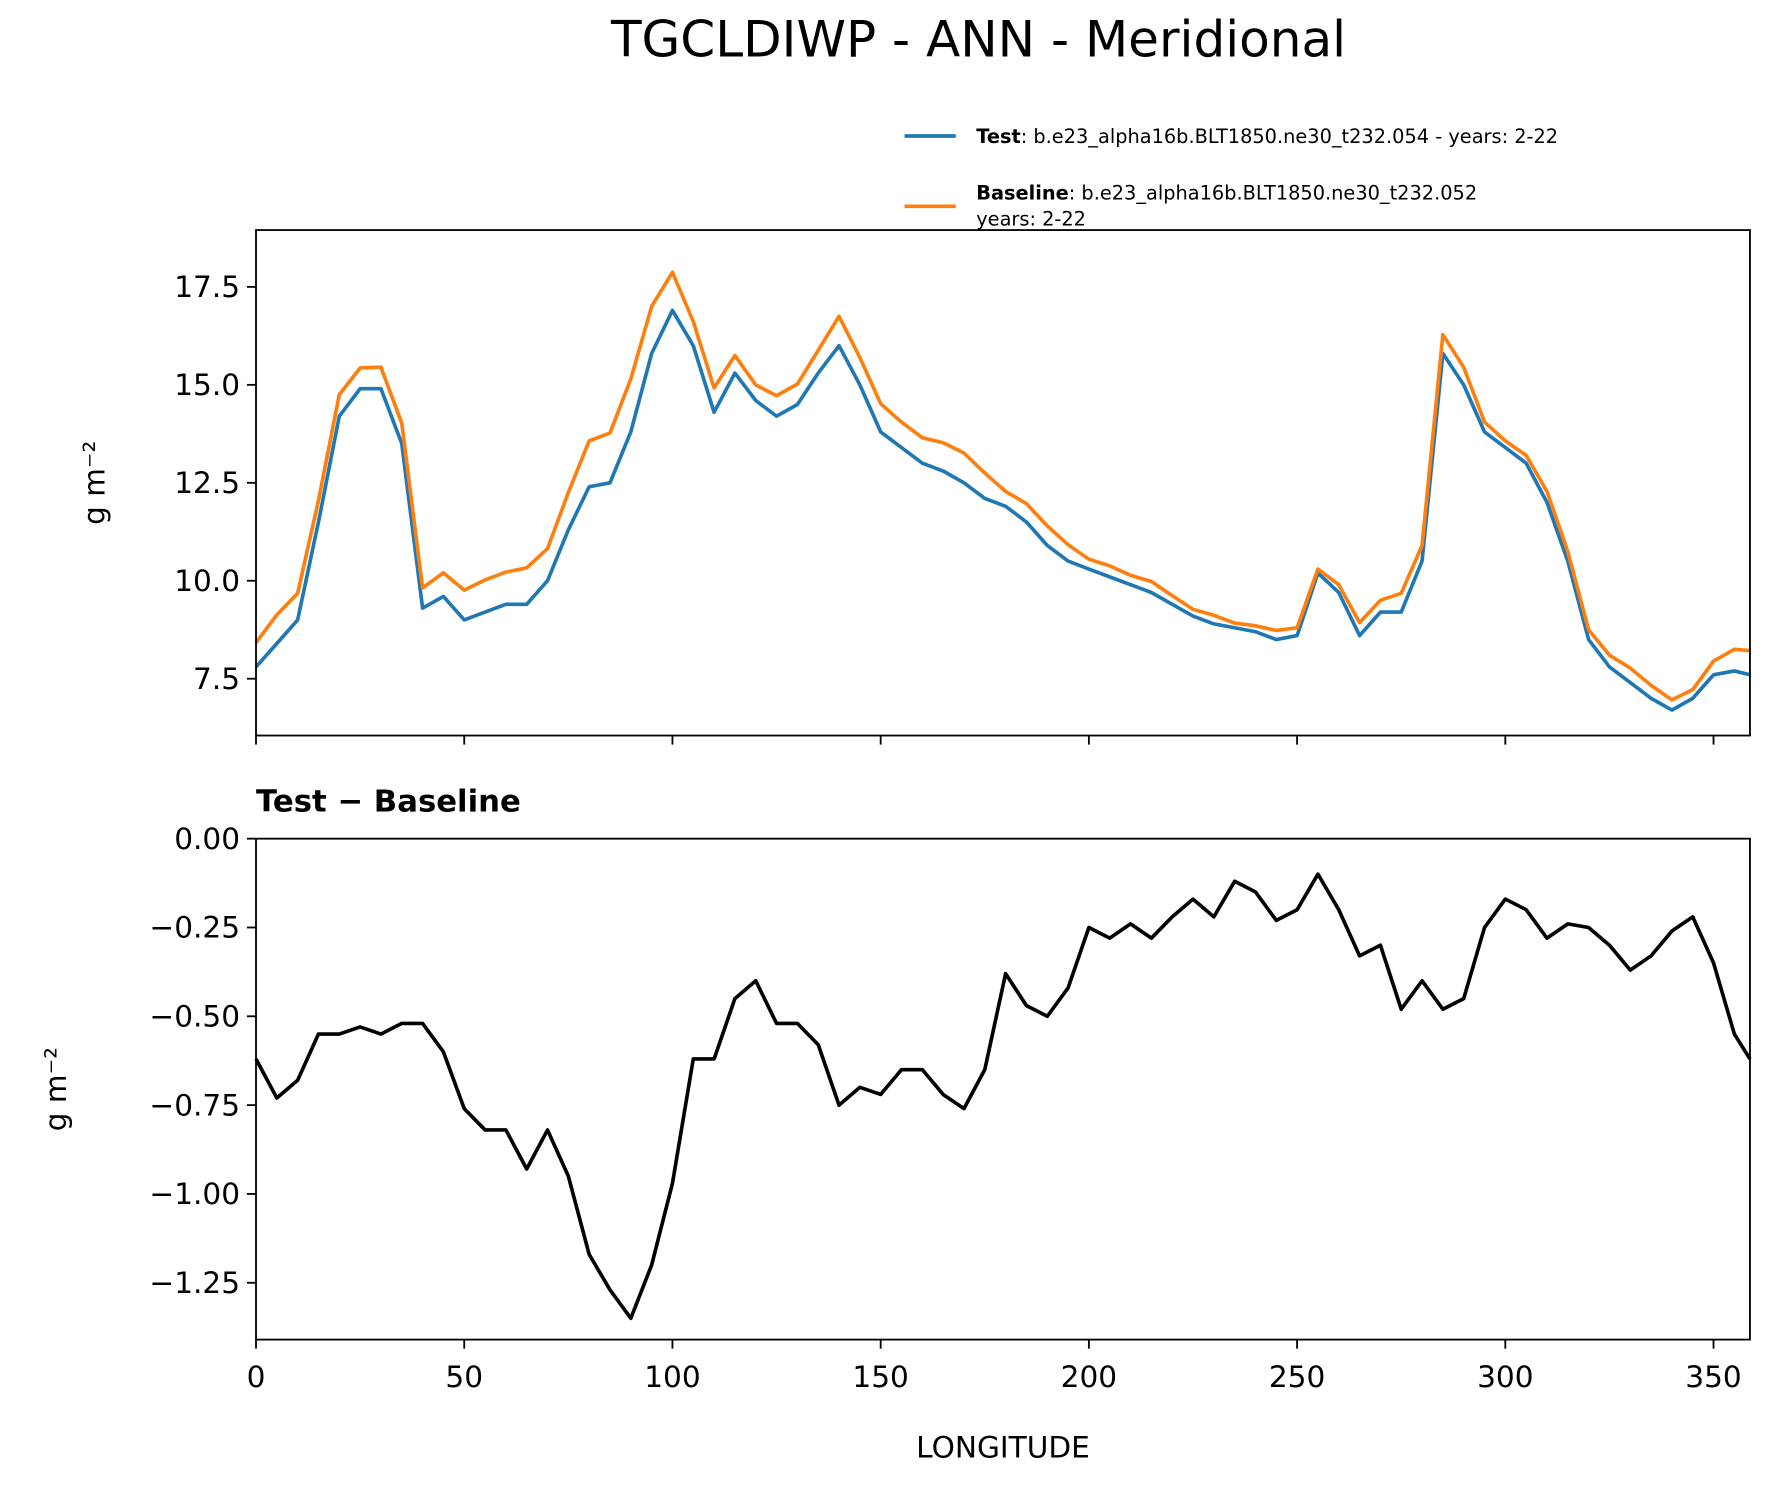 The image size is (1775, 1496). Describe the element at coordinates (1031, 219) in the screenshot. I see `legend-label: years: 2-22` at that location.